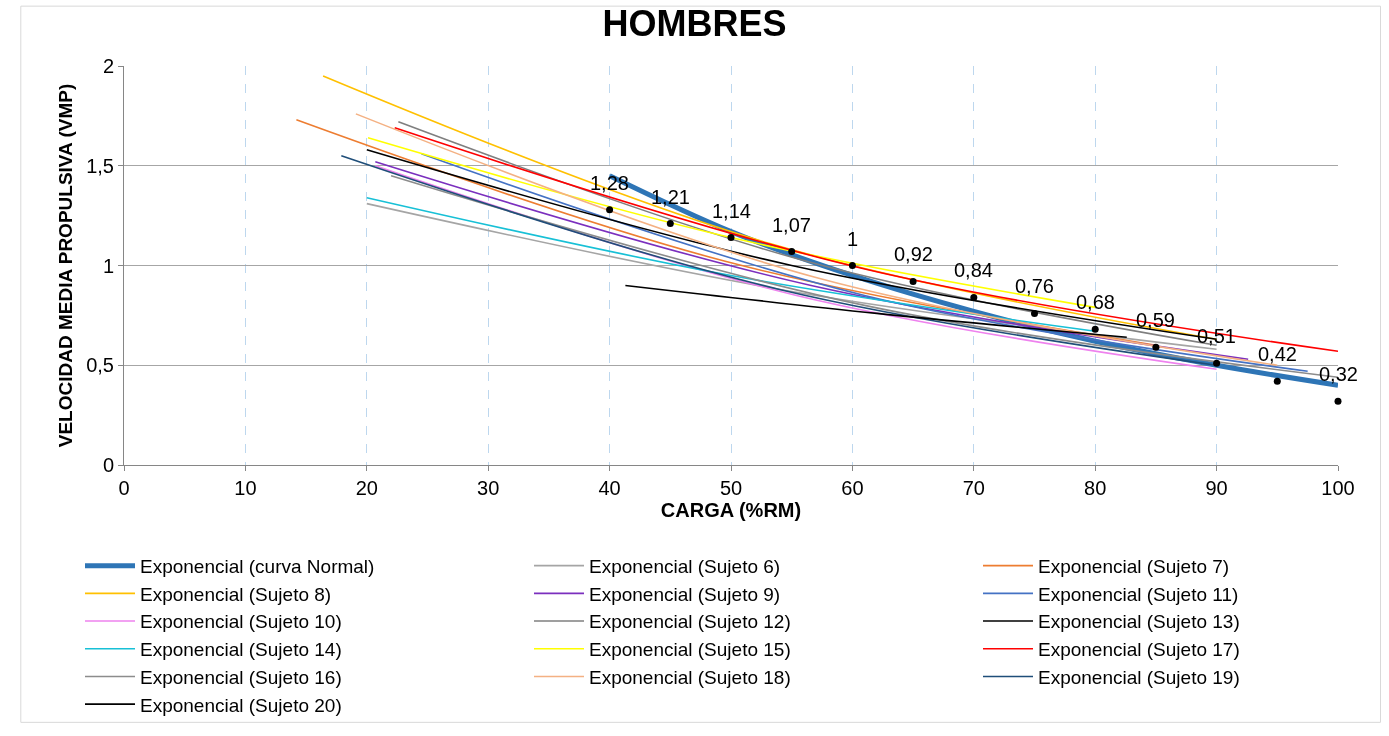 The width and height of the screenshot is (1389, 736). I want to click on legend-label: Exponencial (Sujeto 15), so click(690, 650).